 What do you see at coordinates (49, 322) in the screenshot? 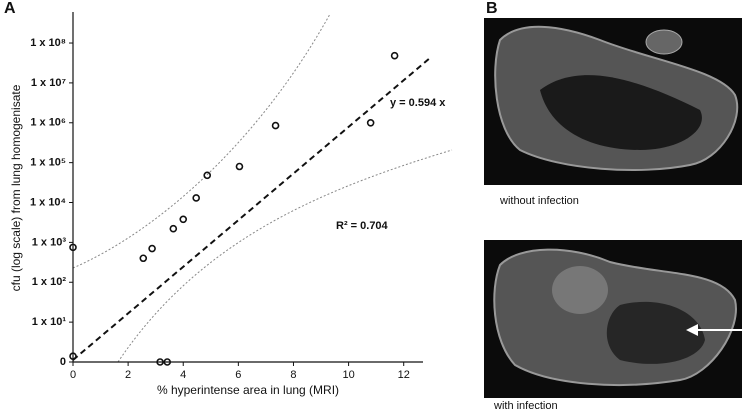
I see `y-tick-label: 1 x 10¹` at bounding box center [49, 322].